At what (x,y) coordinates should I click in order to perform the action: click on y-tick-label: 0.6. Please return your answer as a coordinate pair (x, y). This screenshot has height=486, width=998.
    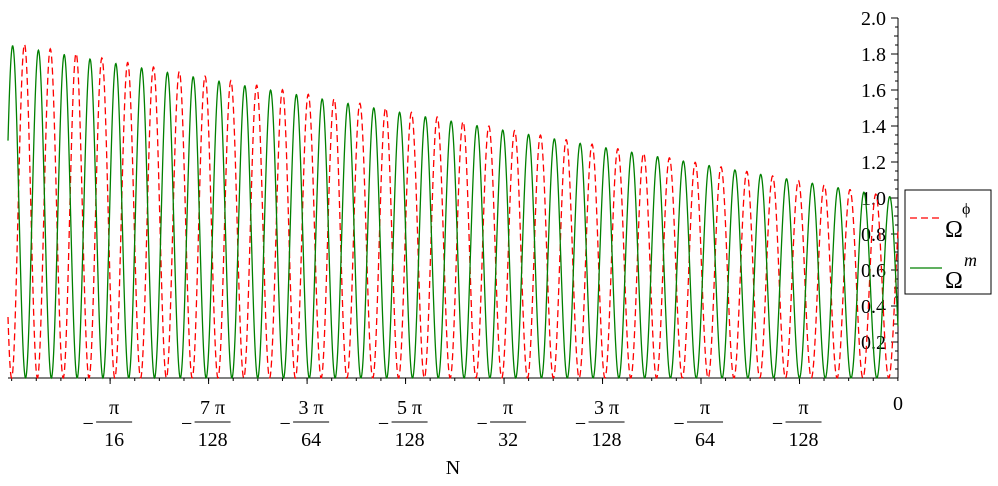
    Looking at the image, I should click on (873, 271).